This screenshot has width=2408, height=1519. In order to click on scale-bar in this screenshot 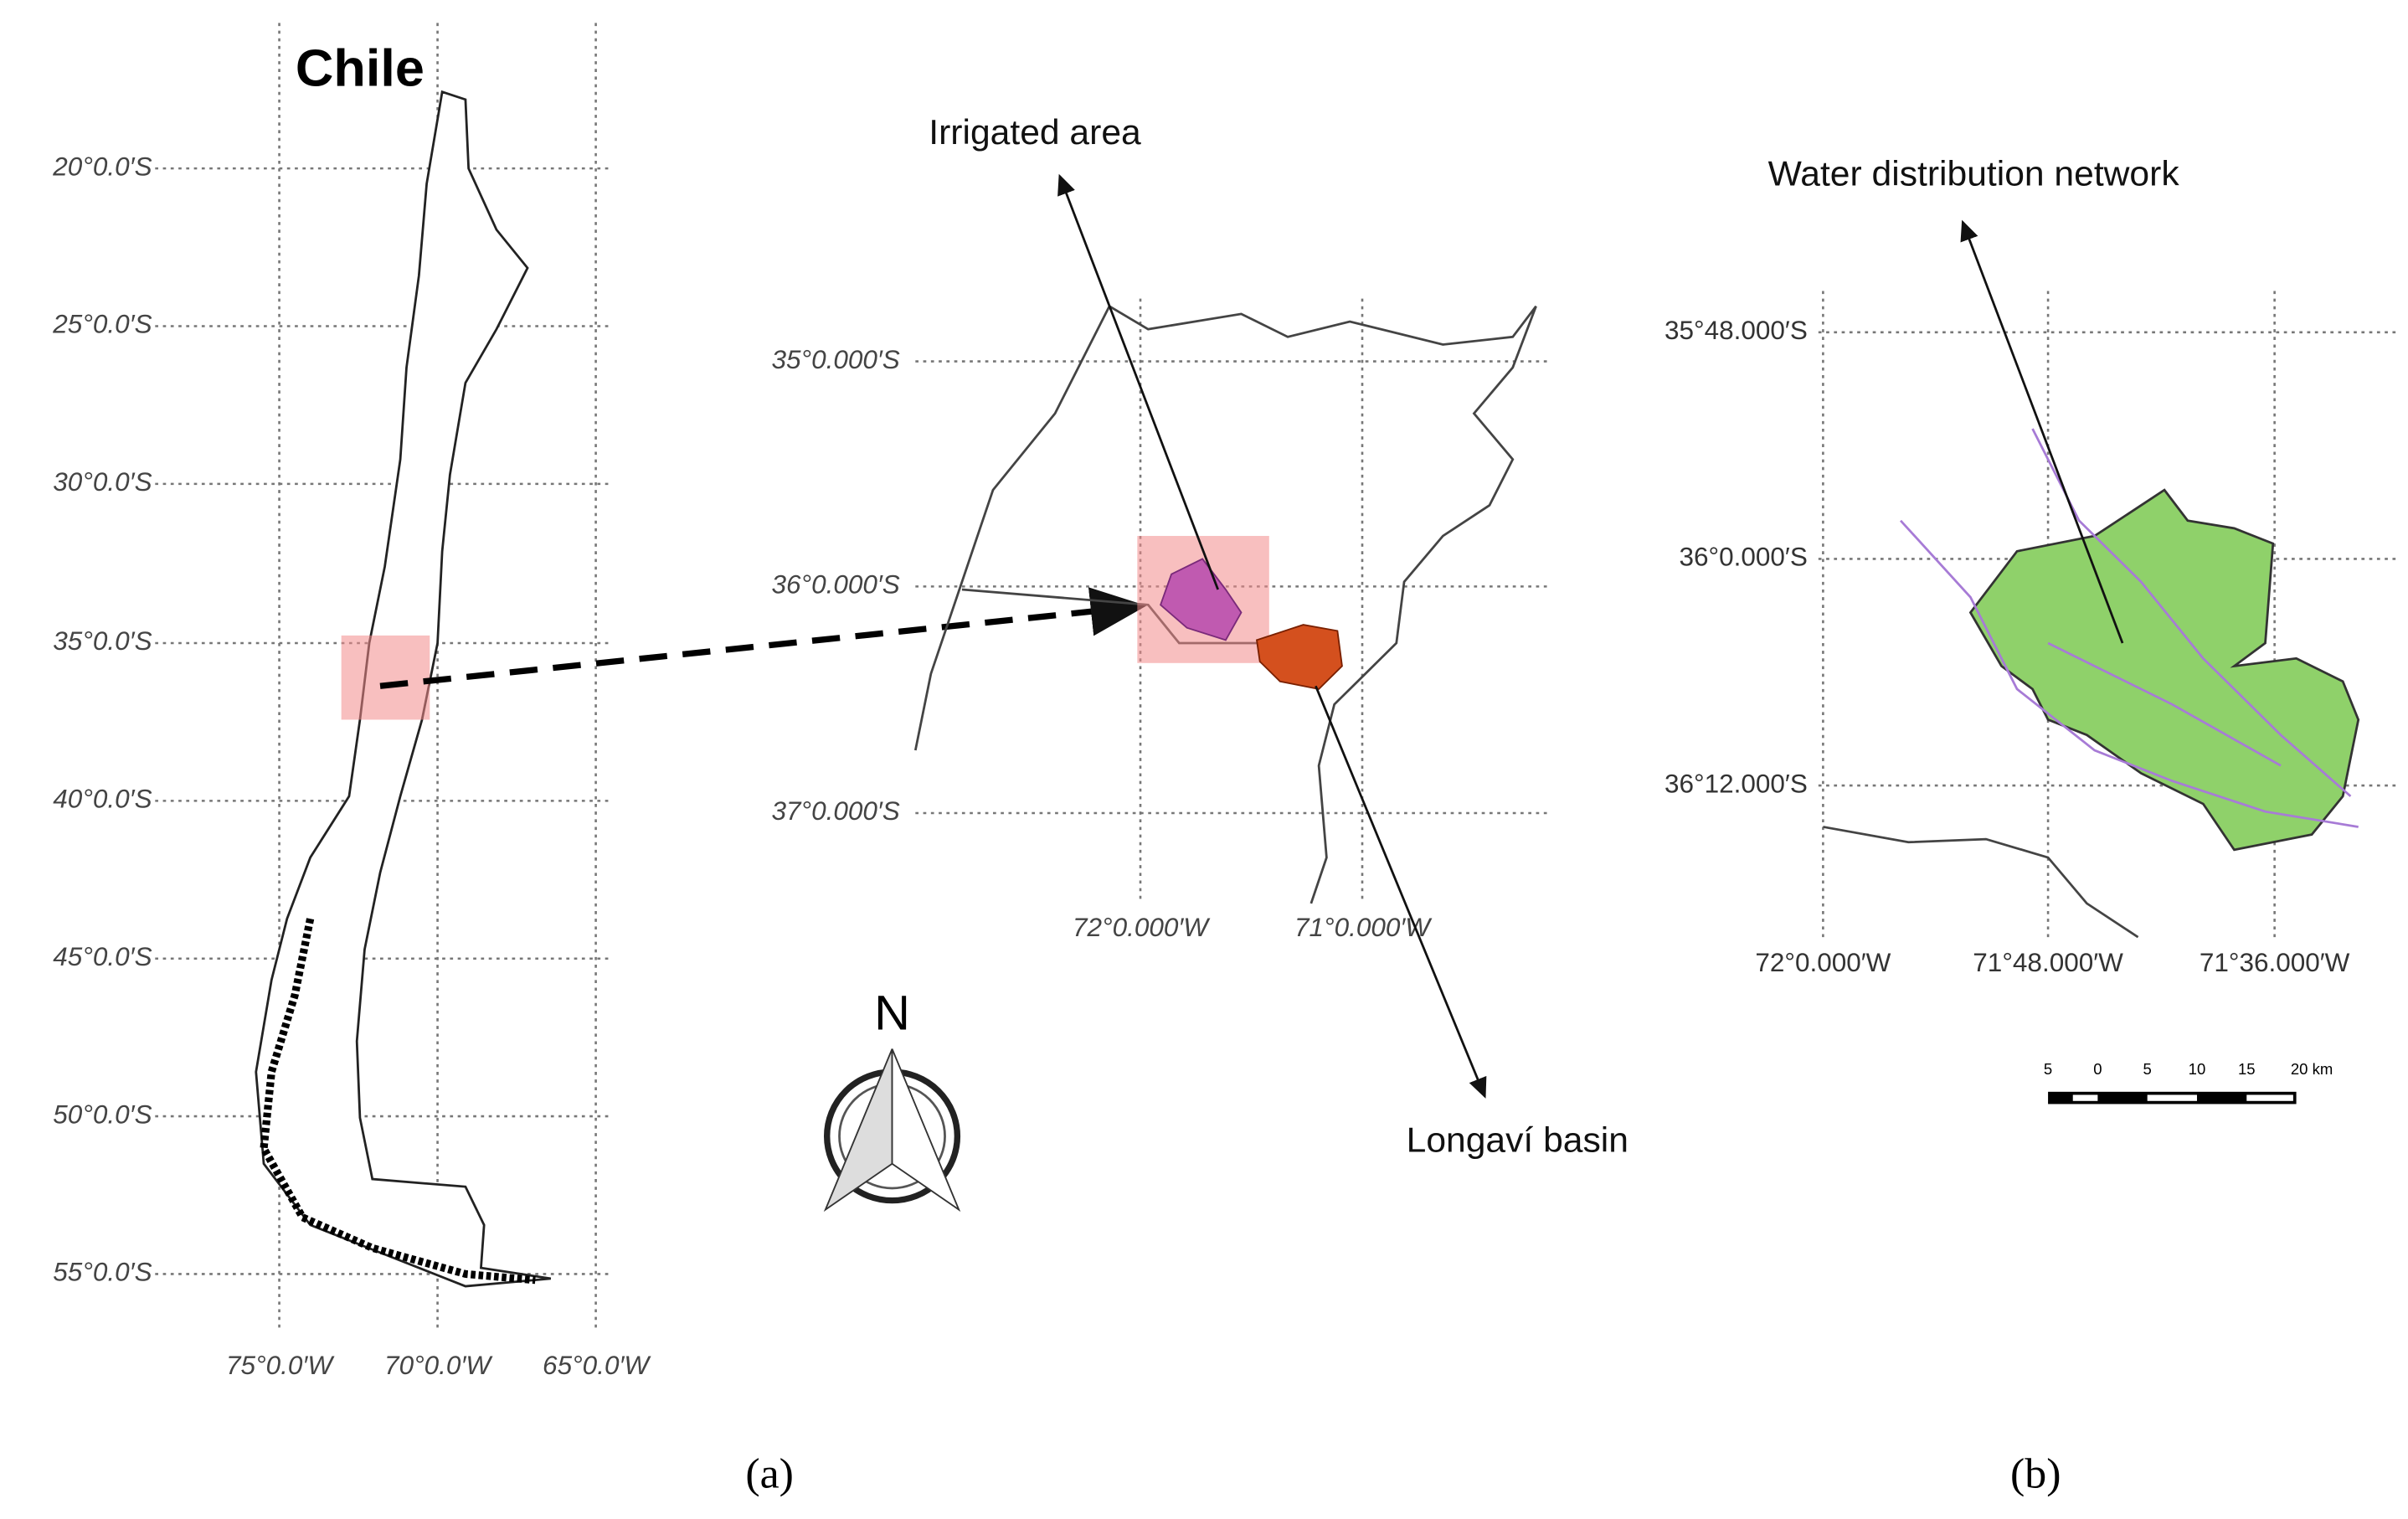, I will do `click(2172, 1097)`.